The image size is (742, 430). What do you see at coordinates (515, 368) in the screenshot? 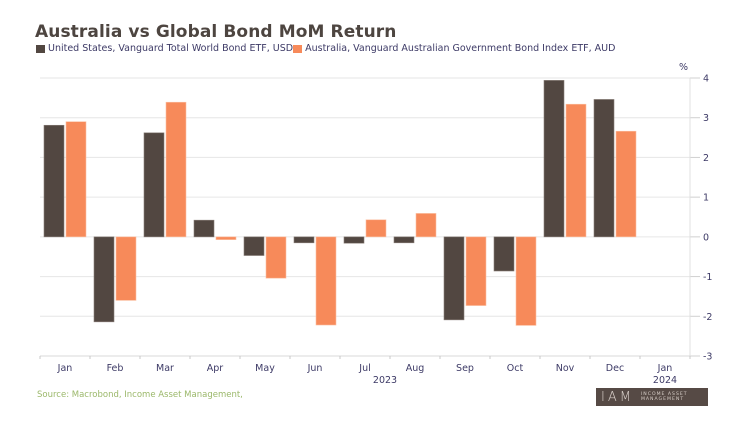
I see `x-tick-label: Oct` at bounding box center [515, 368].